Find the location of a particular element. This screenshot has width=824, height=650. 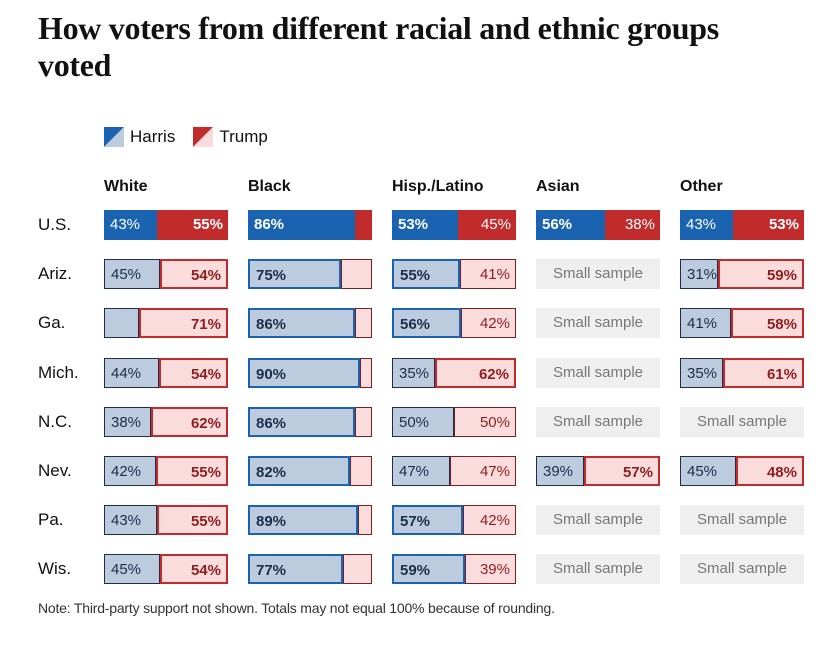

bar-mich-hisp-latino: 35% 62% is located at coordinates (454, 373).